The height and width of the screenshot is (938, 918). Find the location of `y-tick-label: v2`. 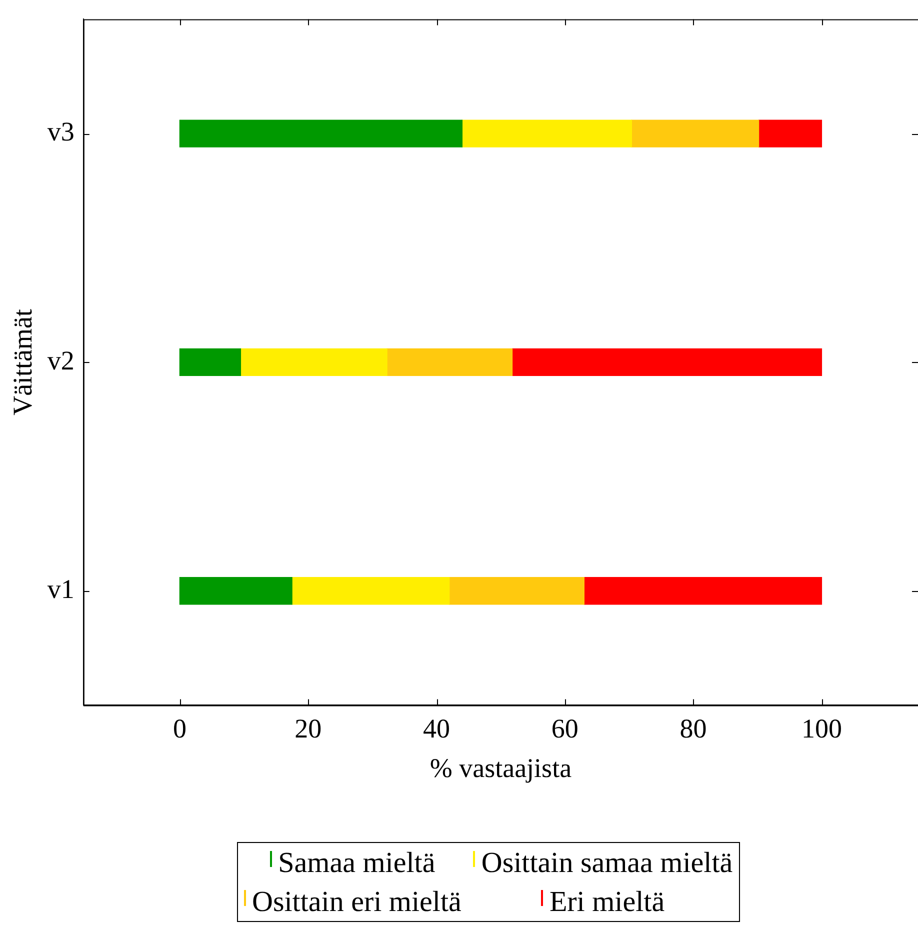

y-tick-label: v2 is located at coordinates (60, 360).